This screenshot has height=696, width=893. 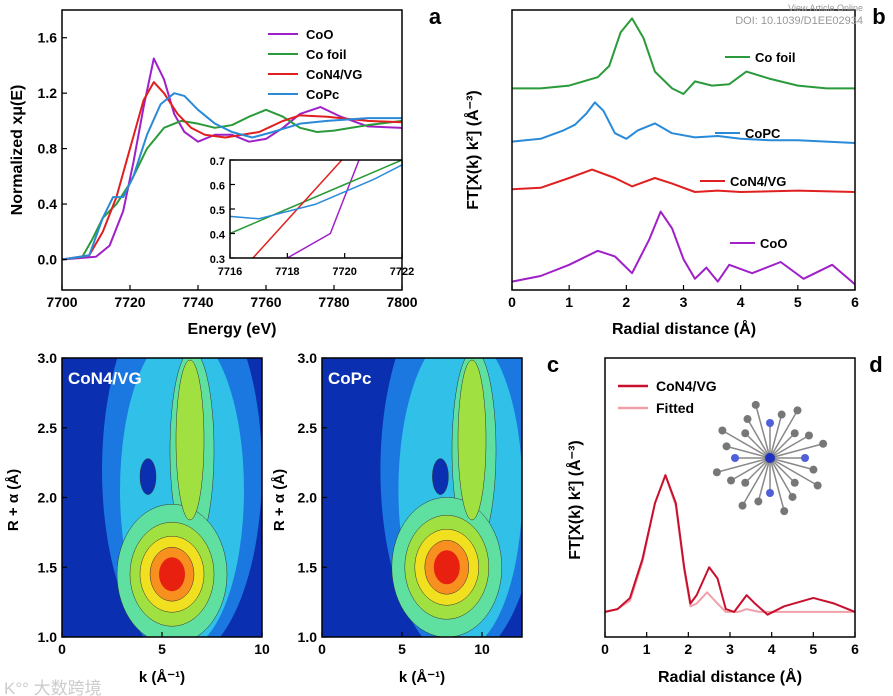 I want to click on panel-a-ytick-label: 1.6, so click(x=48, y=38).